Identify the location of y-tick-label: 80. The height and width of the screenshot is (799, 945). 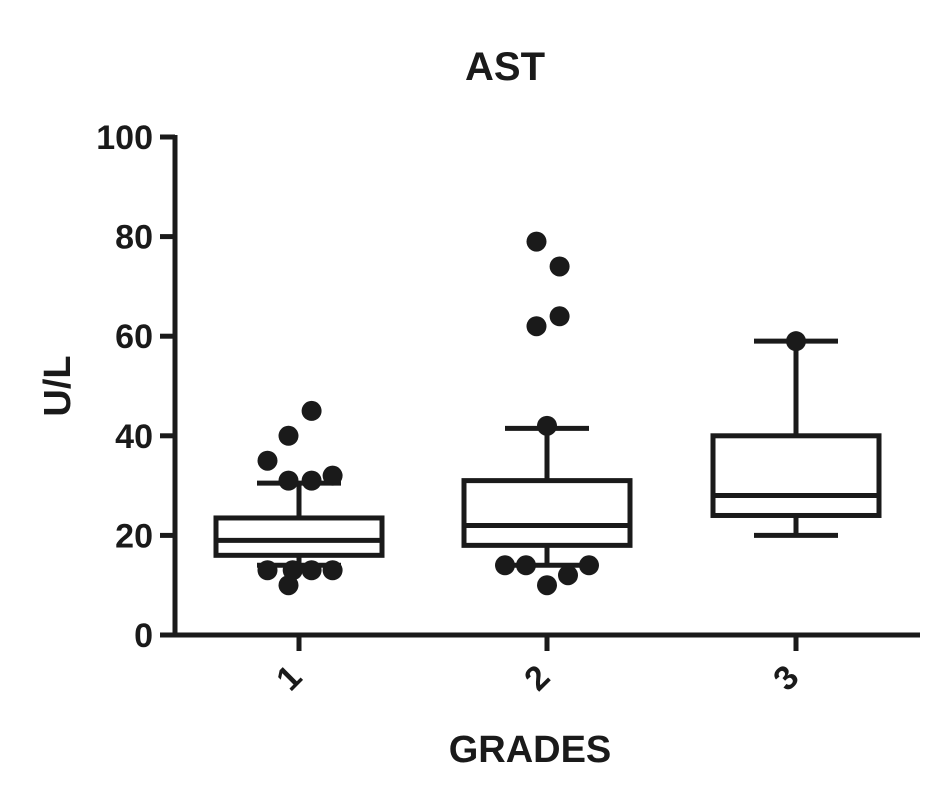
(134, 238).